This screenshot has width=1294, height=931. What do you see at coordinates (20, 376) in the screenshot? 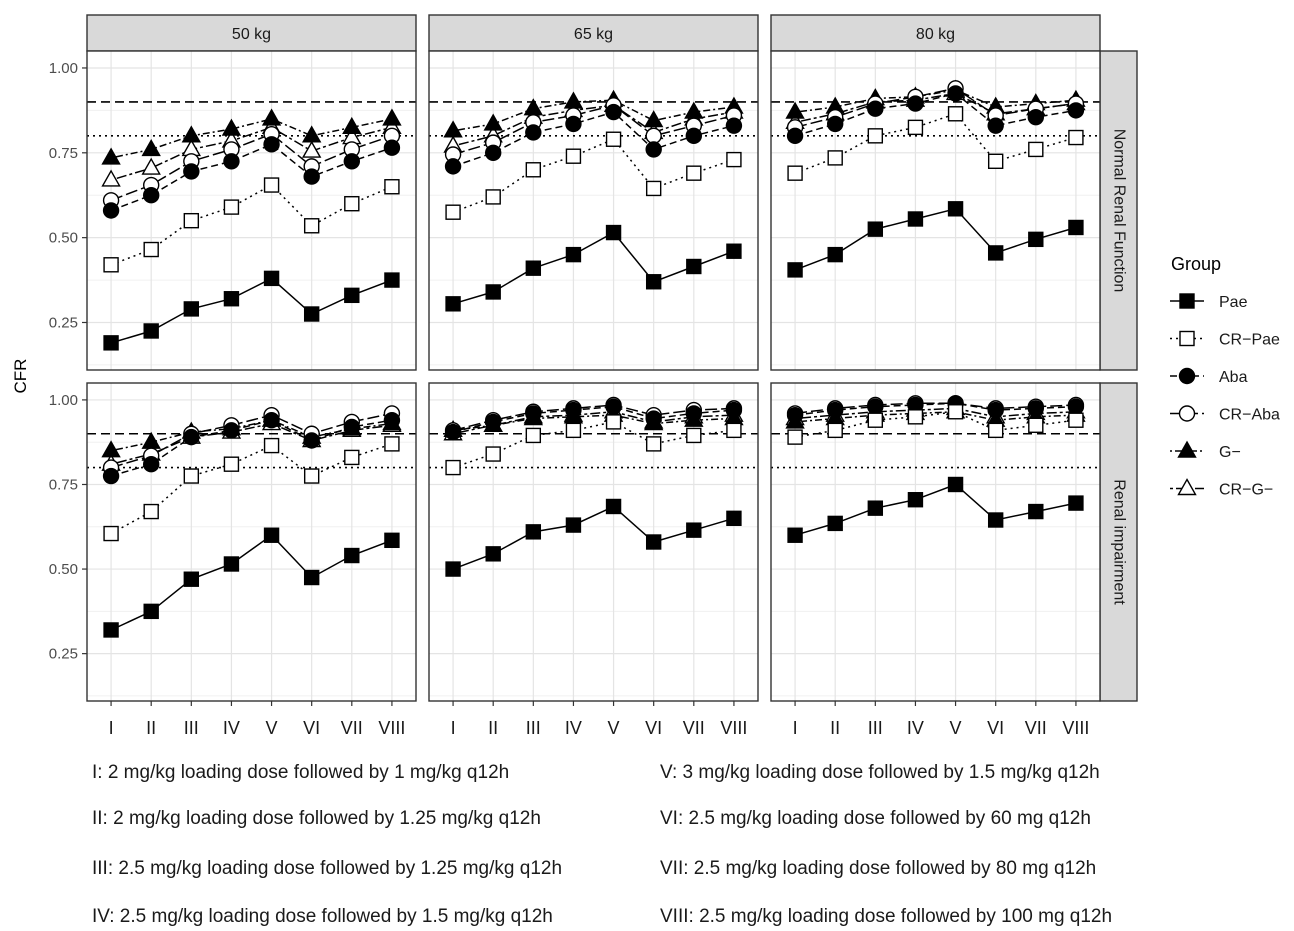
I see `y-axis-title: CFR` at bounding box center [20, 376].